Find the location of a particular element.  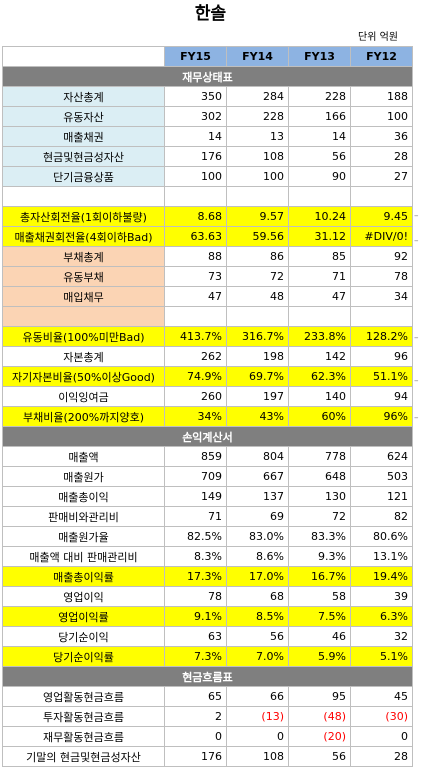

value-cell: 36 is located at coordinates (381, 136).